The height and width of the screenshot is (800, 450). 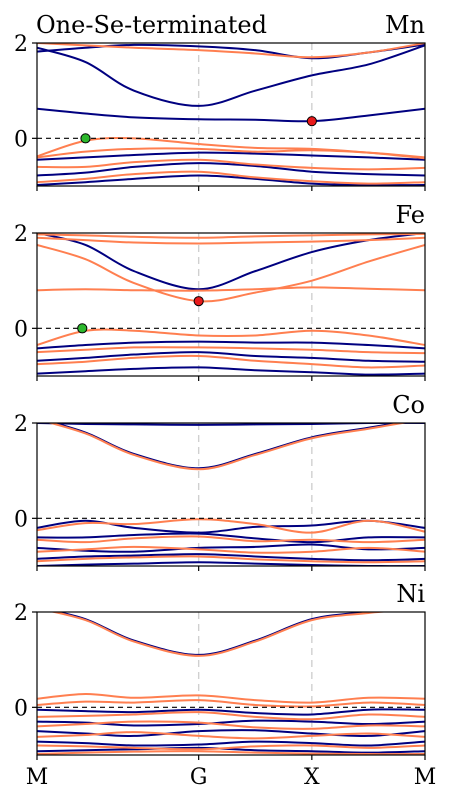 What do you see at coordinates (312, 777) in the screenshot?
I see `xtick-label: X` at bounding box center [312, 777].